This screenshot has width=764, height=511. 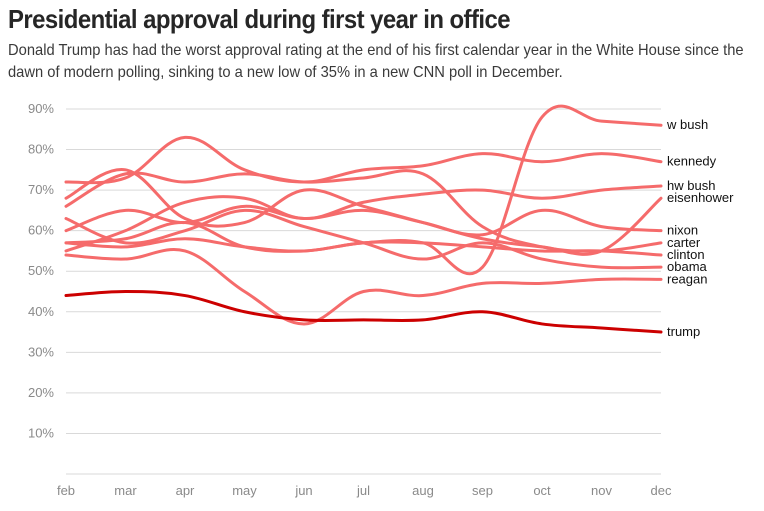 I want to click on series-line-kennedy, so click(x=363, y=160).